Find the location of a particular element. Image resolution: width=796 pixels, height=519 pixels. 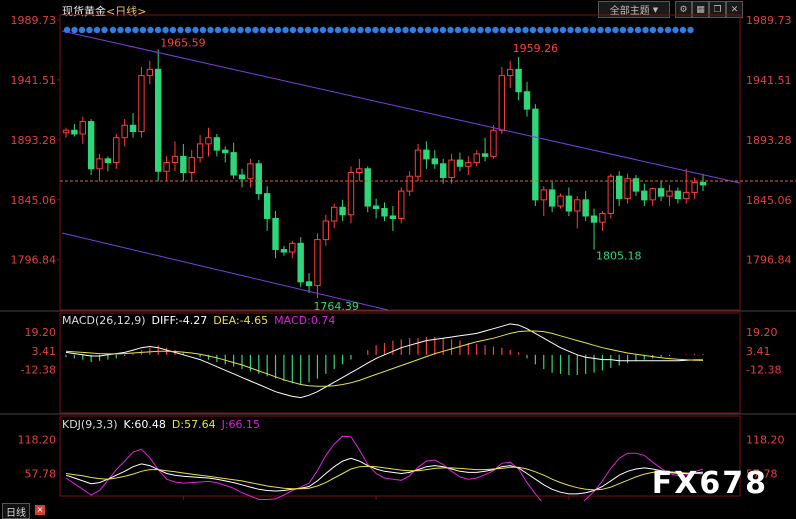

grid-button: ▦ is located at coordinates (700, 9).